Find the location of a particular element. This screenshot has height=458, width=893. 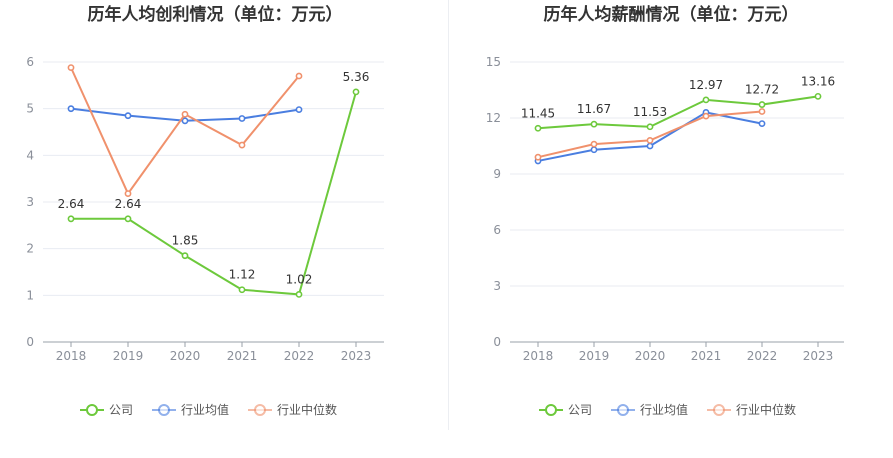

data-label: 1.02 is located at coordinates (299, 279).